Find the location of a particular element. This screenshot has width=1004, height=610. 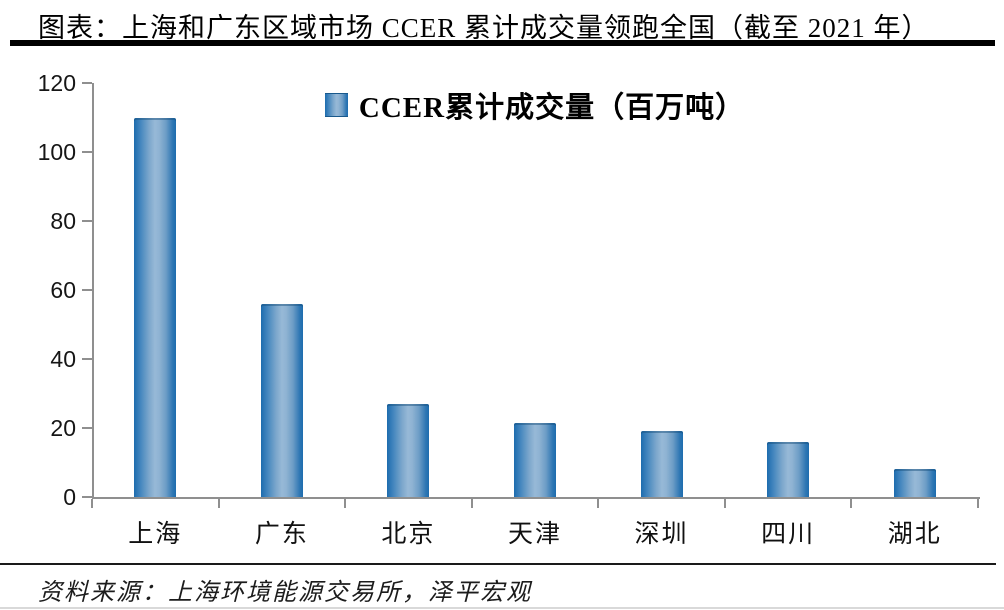

title-divider-rule is located at coordinates (502, 43).